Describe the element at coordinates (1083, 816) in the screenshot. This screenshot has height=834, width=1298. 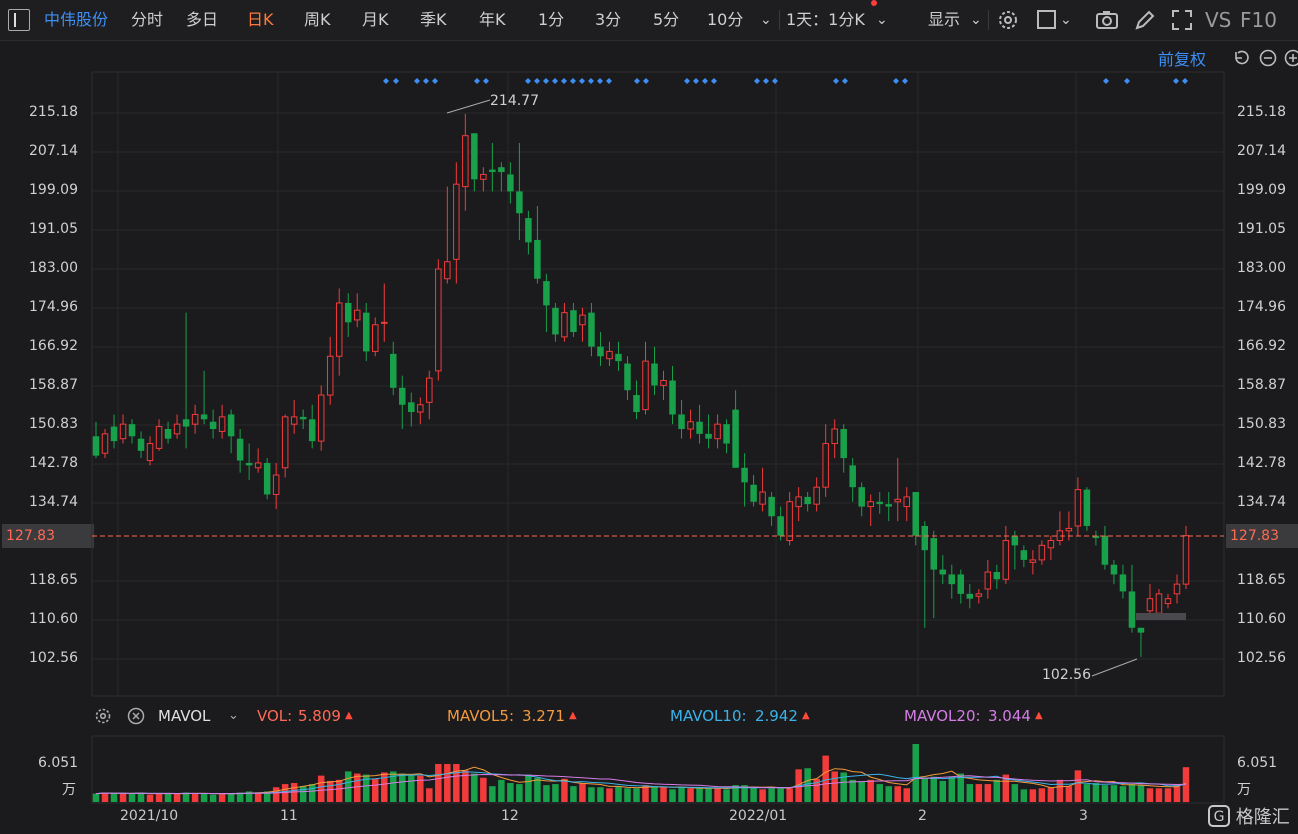
I see `x-axis-label-mar: 3` at that location.